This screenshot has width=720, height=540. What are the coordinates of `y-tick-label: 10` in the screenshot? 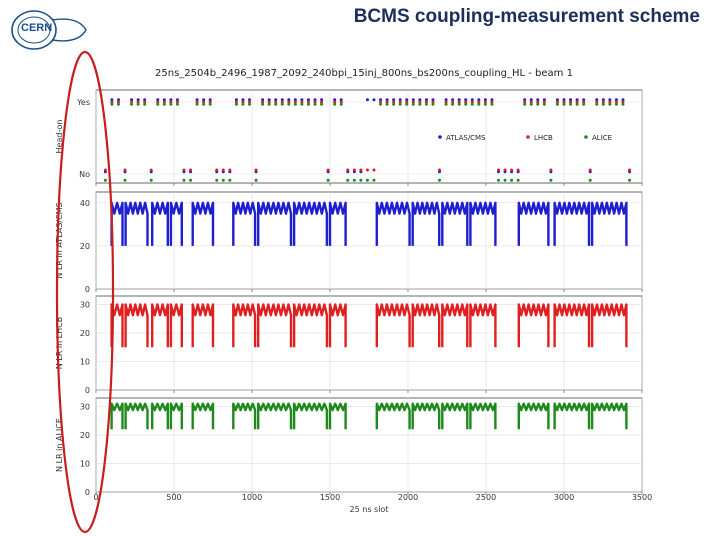 It's located at (85, 362).